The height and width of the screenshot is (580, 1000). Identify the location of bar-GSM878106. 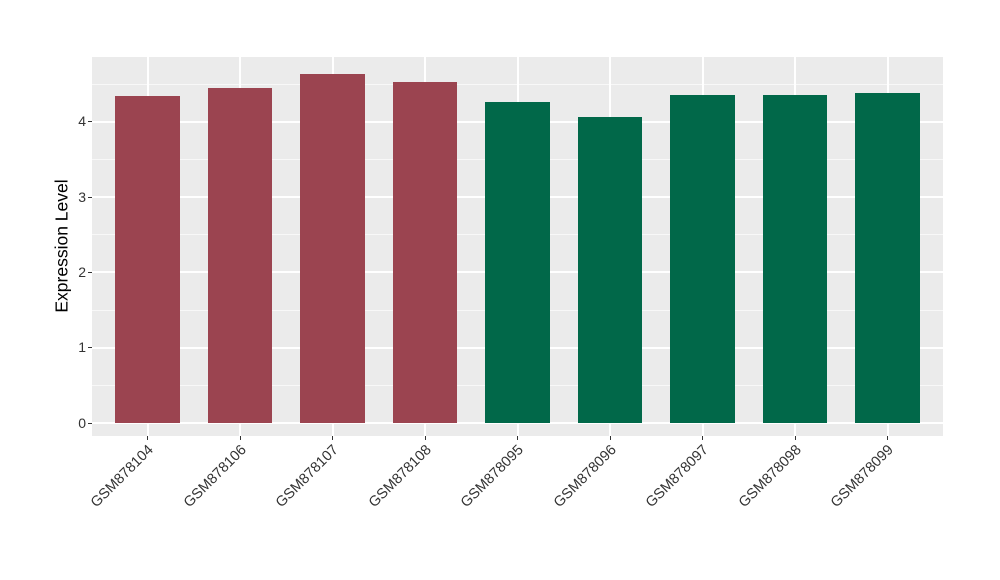
(240, 255).